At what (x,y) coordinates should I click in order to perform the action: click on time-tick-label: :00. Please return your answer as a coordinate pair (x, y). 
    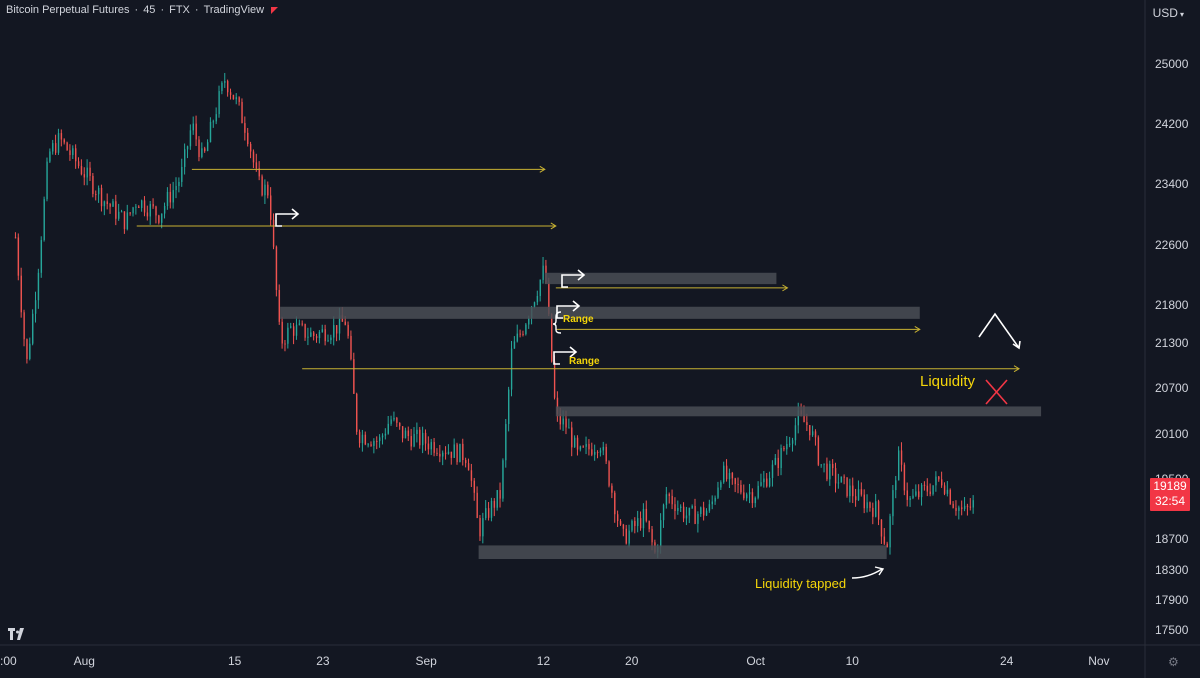
    Looking at the image, I should click on (8, 661).